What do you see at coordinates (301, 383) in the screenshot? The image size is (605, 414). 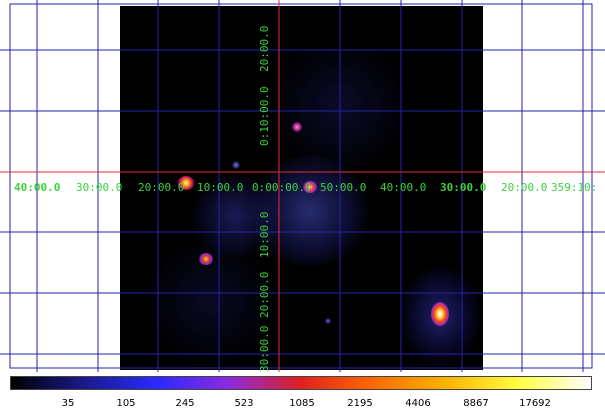 I see `colorbar` at bounding box center [301, 383].